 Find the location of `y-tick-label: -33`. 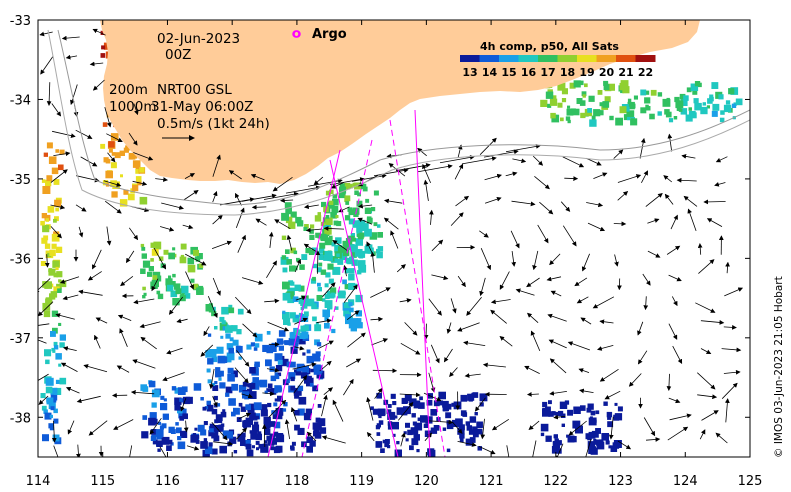

y-tick-label: -33 is located at coordinates (20, 21).